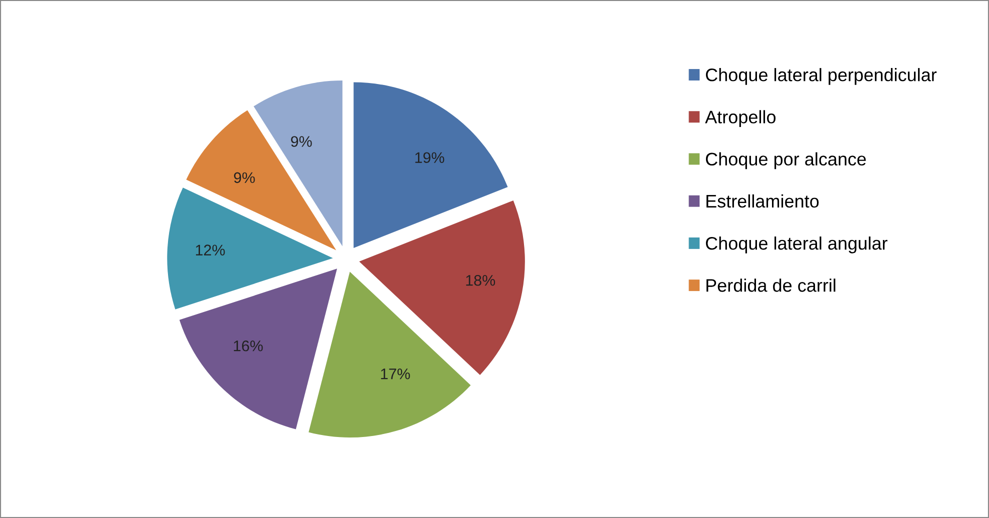 The width and height of the screenshot is (989, 518). Describe the element at coordinates (786, 161) in the screenshot. I see `legend-label: Choque por alcance` at that location.